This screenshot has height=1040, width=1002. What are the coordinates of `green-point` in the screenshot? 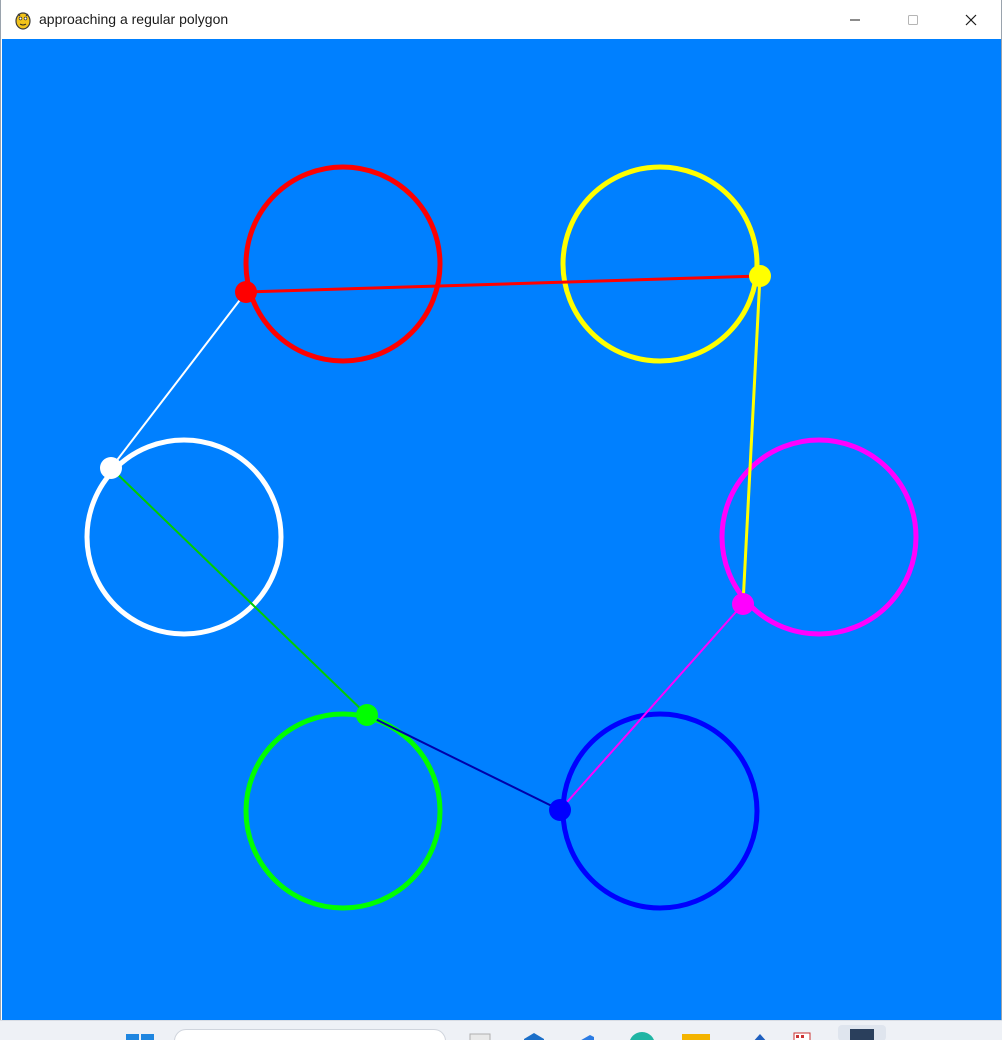 It's located at (367, 715).